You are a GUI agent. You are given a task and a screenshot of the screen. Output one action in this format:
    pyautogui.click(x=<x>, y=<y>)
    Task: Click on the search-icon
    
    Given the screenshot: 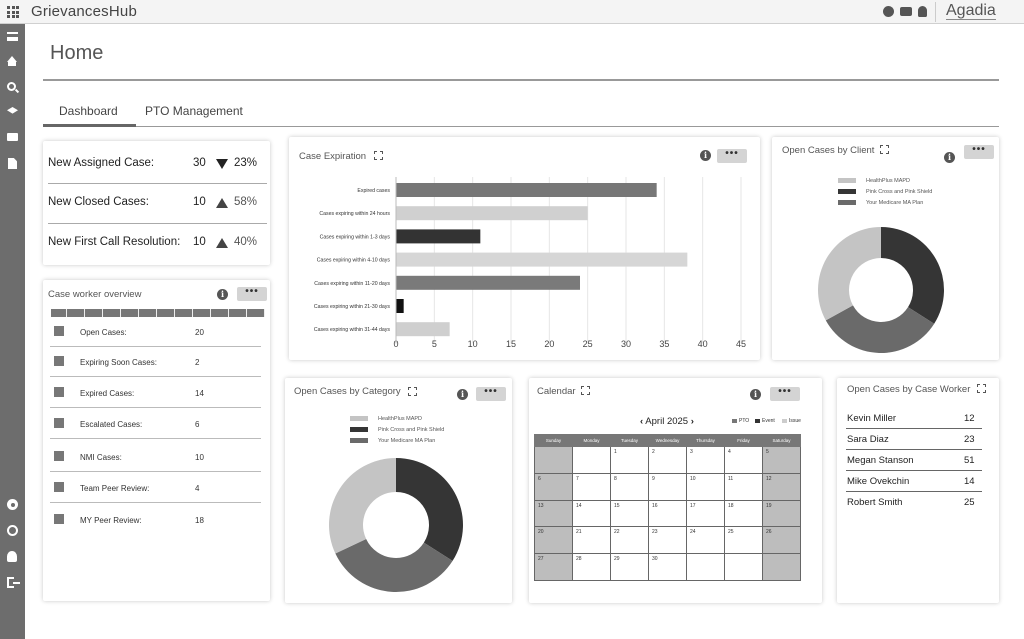 What is the action you would take?
    pyautogui.click(x=11, y=86)
    